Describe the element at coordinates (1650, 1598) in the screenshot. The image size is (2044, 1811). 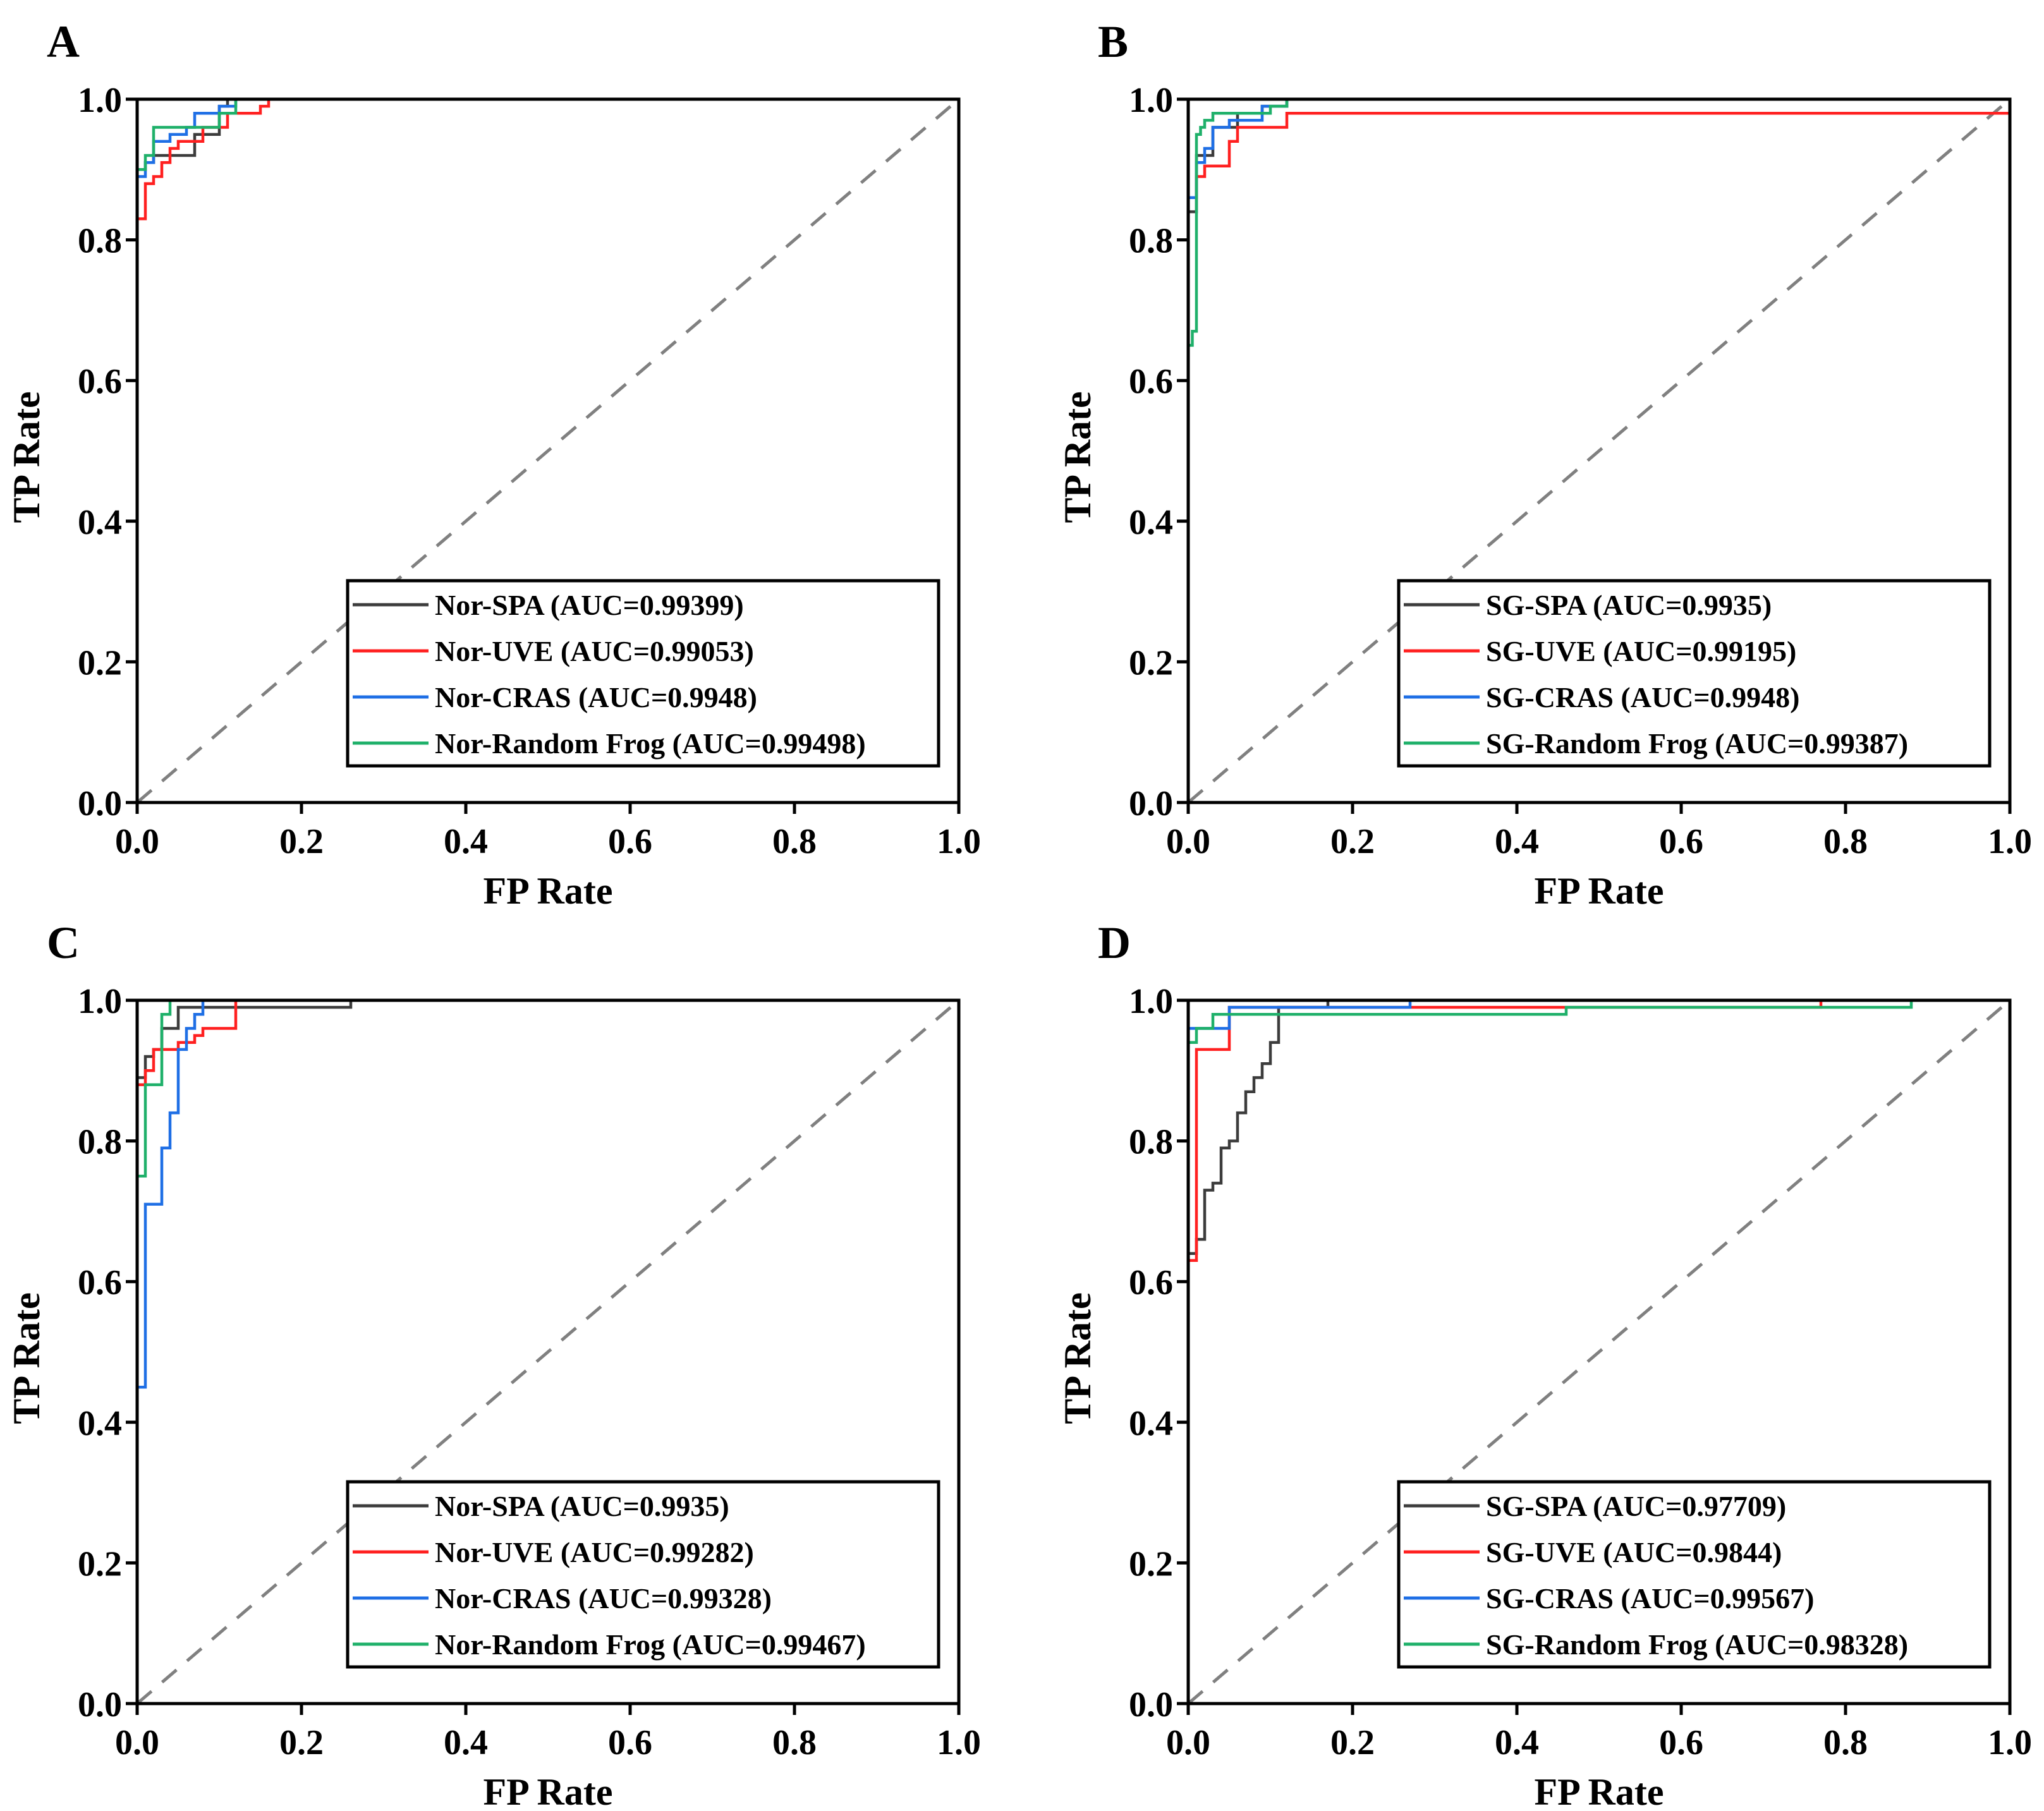
I see `legend-label: SG-CRAS (AUC=0.99567)` at that location.